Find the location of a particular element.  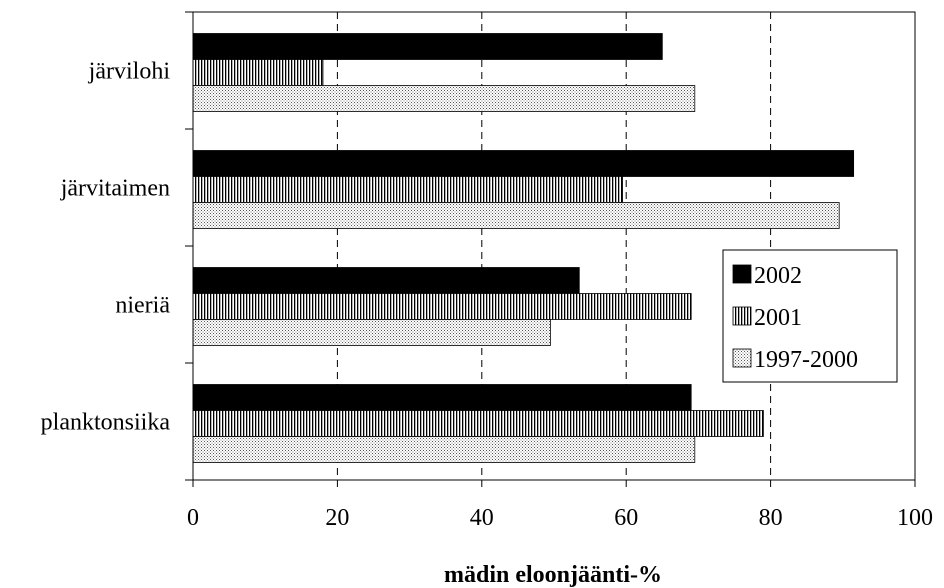

legend-label-1997-2000: 1997-2000 is located at coordinates (806, 360).